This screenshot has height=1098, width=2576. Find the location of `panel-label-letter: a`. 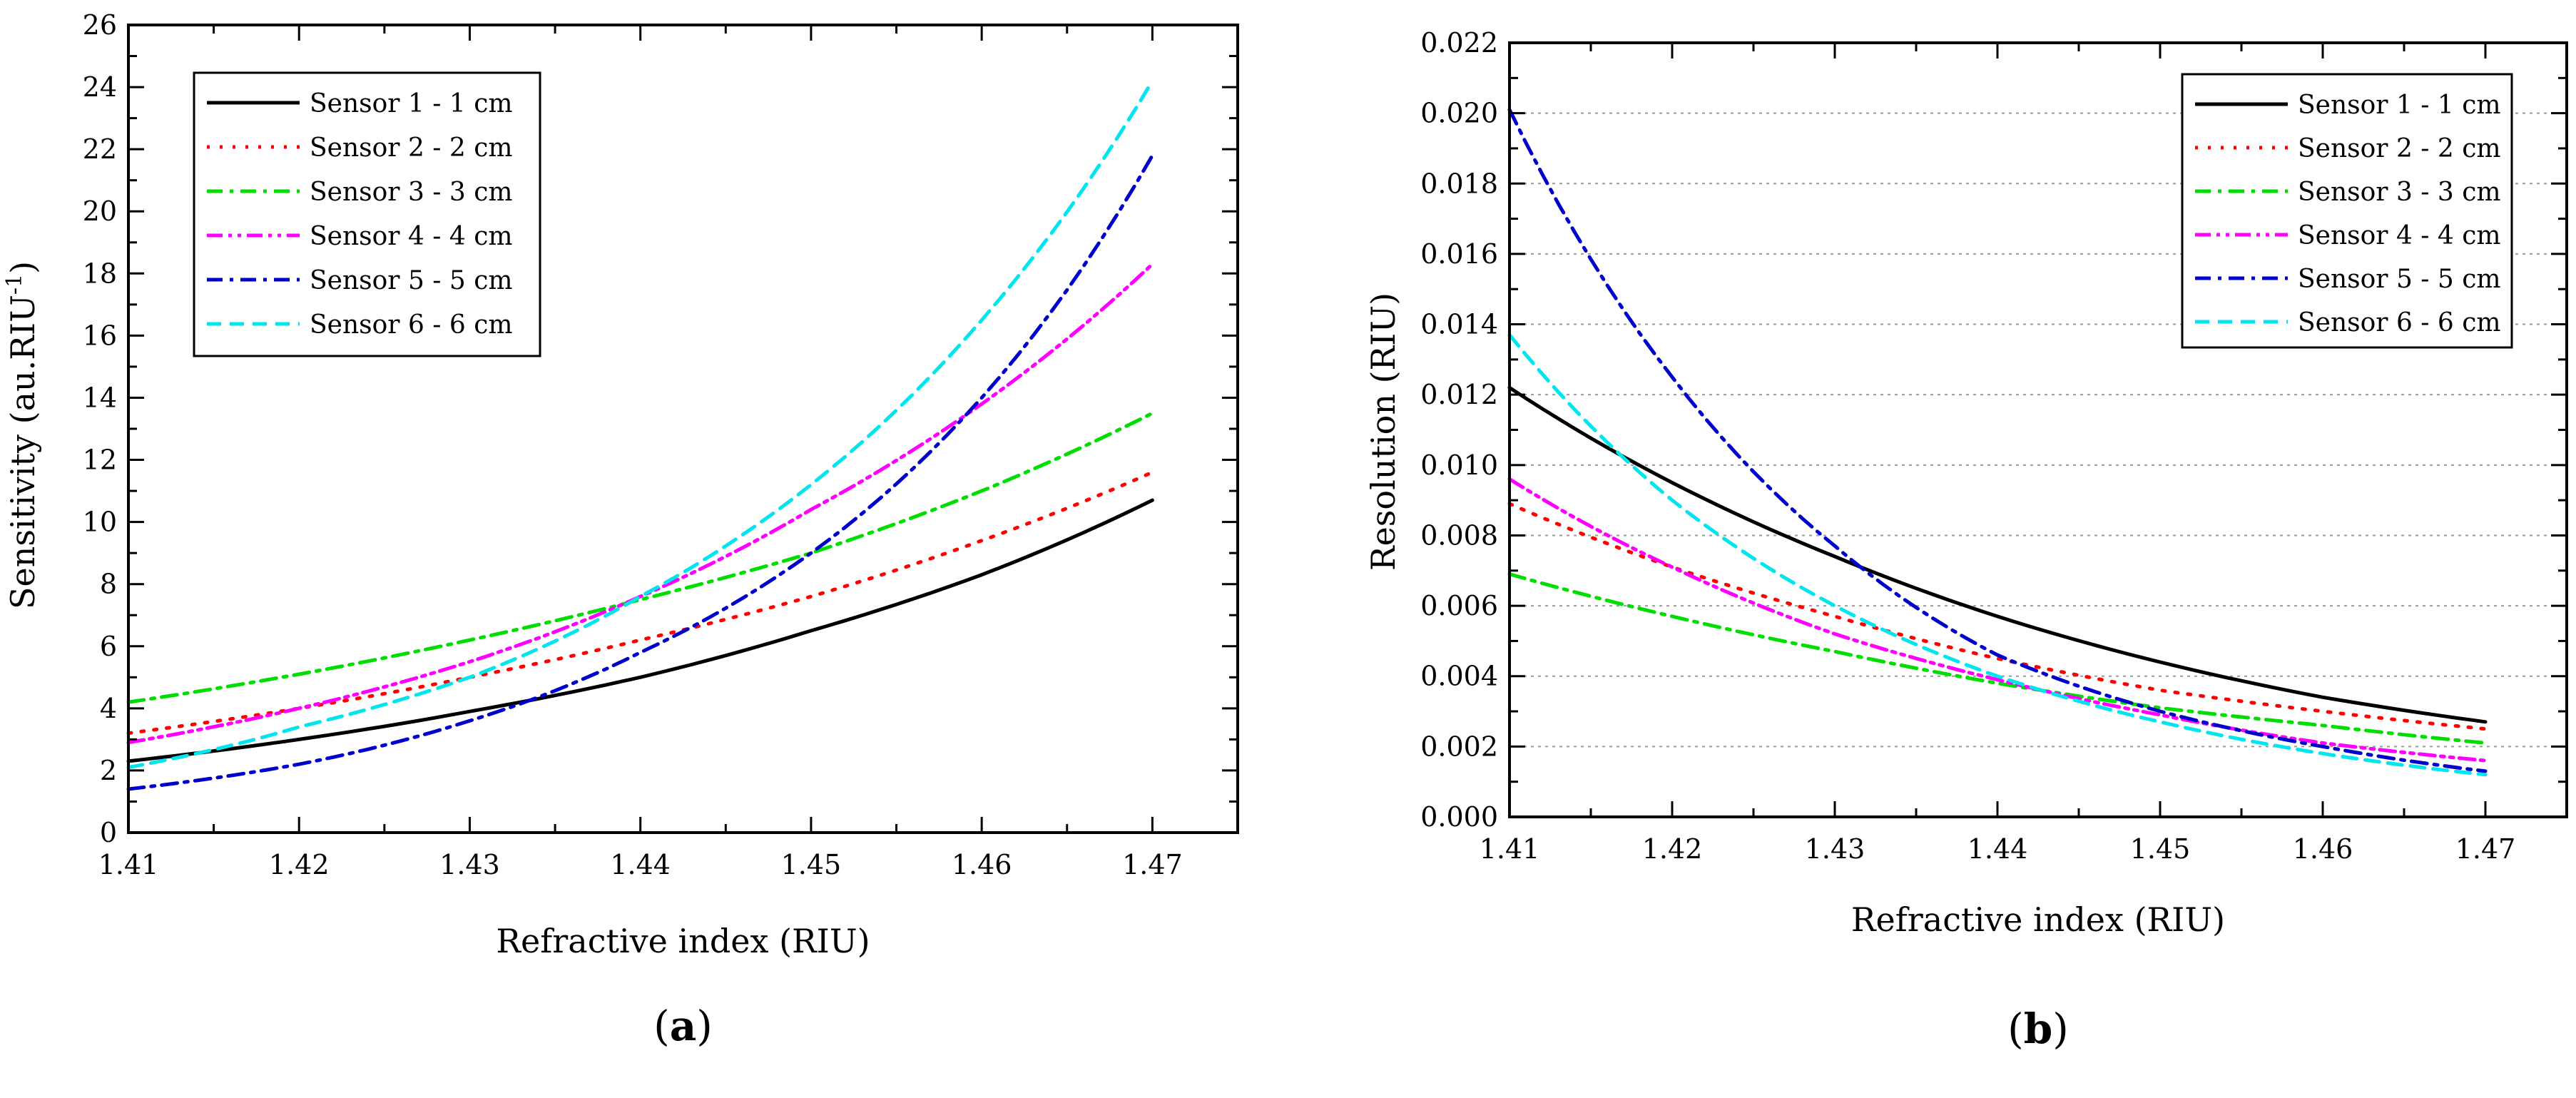

panel-label-letter: a is located at coordinates (683, 1026).